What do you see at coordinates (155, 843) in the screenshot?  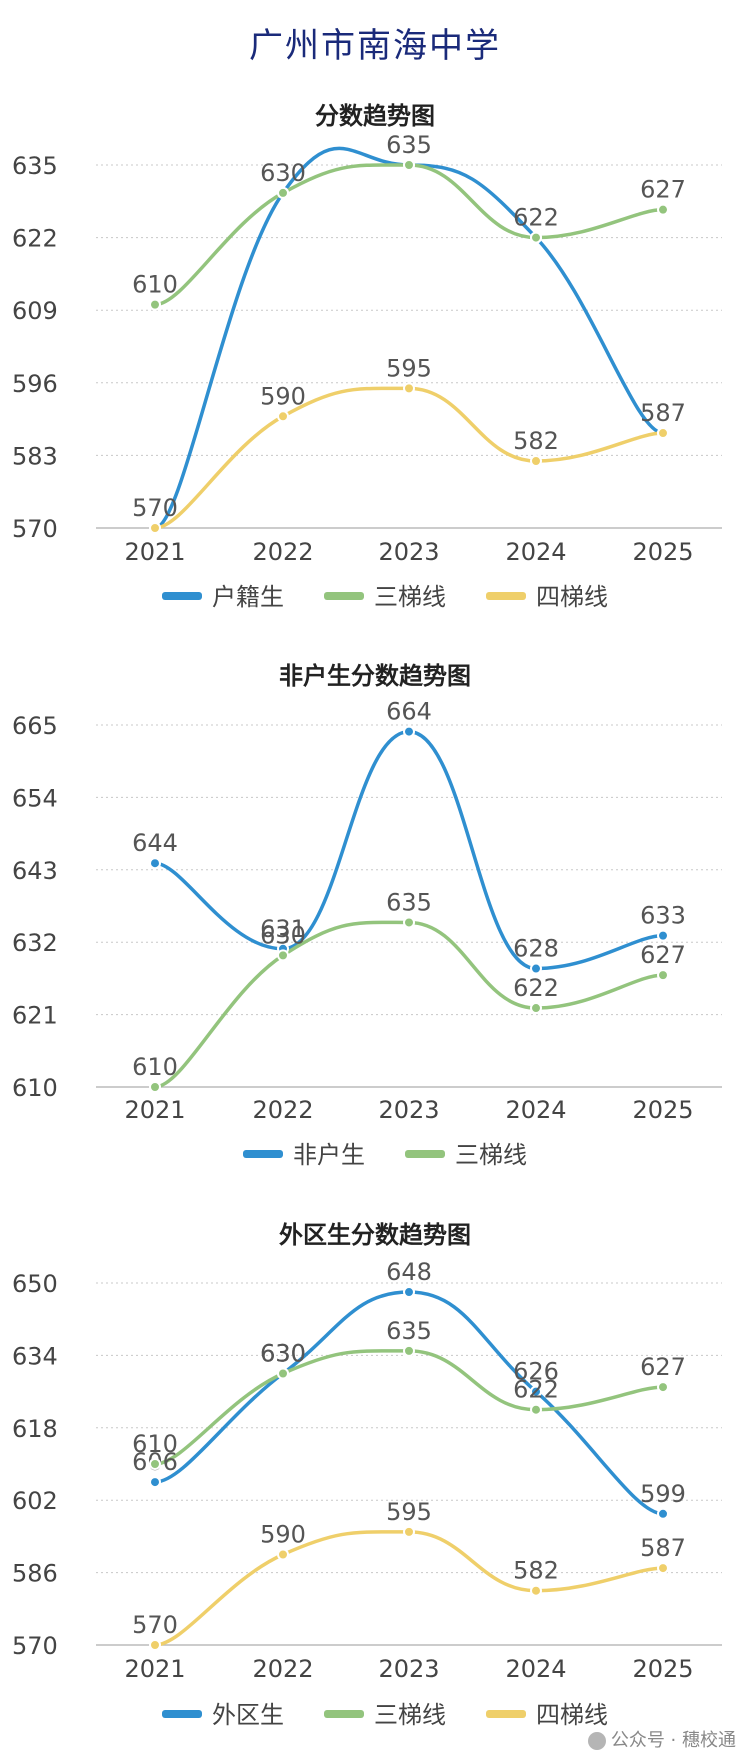 I see `data-label: 644` at bounding box center [155, 843].